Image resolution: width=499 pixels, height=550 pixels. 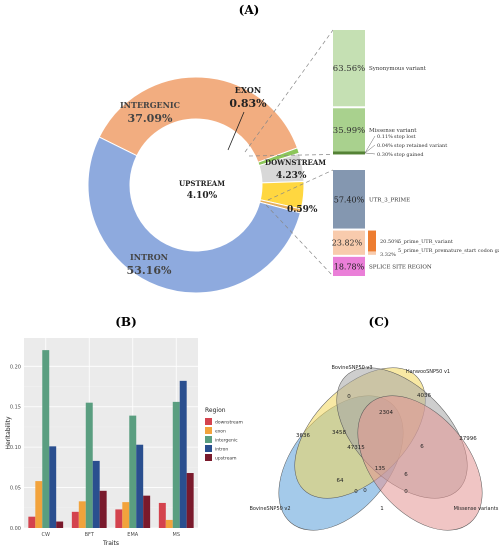 What do you see at coordinates (385, 146) in the screenshot?
I see `stop-value: 0.04%` at bounding box center [385, 146].